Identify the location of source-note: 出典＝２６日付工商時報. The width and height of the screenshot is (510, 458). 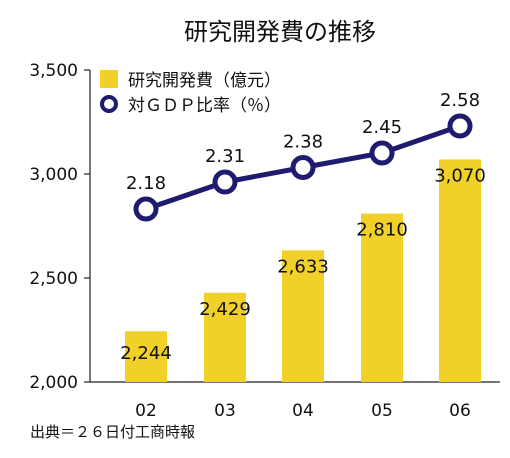
(112, 432).